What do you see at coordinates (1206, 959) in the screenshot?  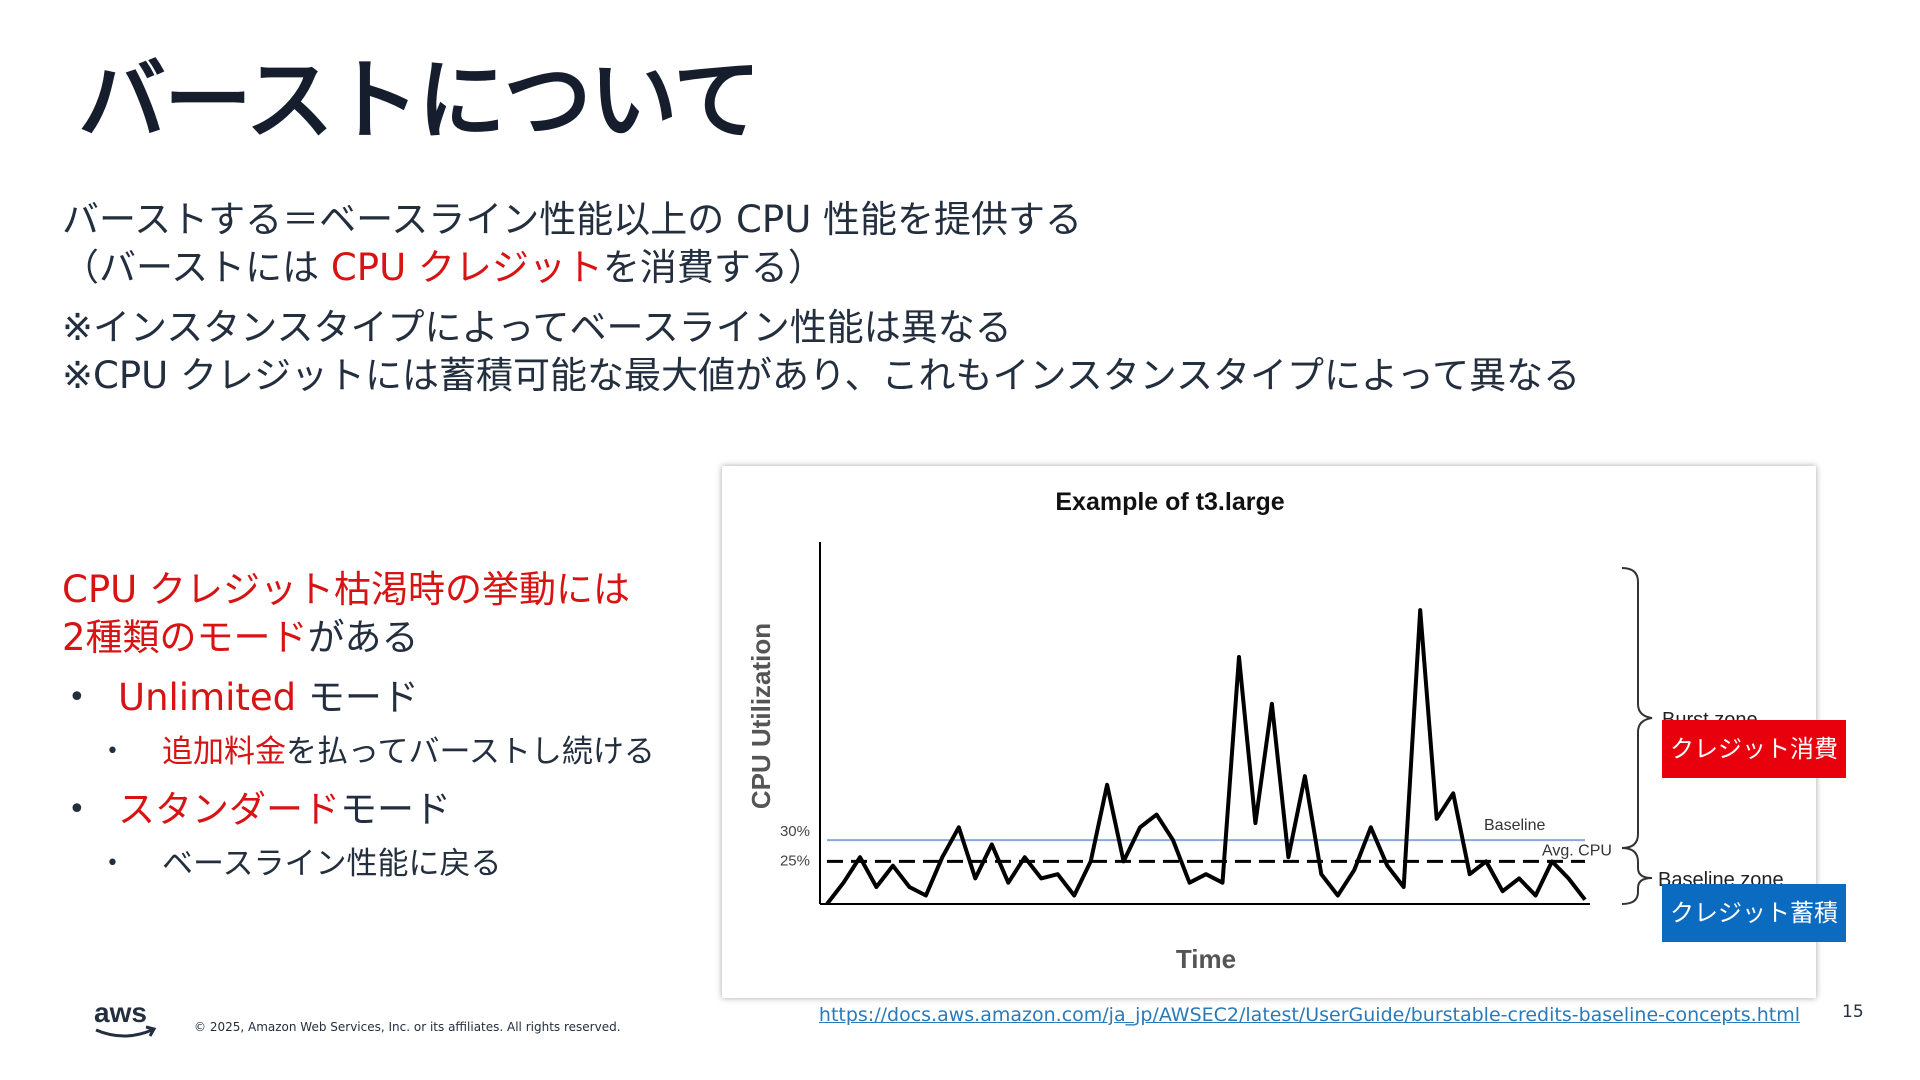 I see `x-axis-label: Time` at bounding box center [1206, 959].